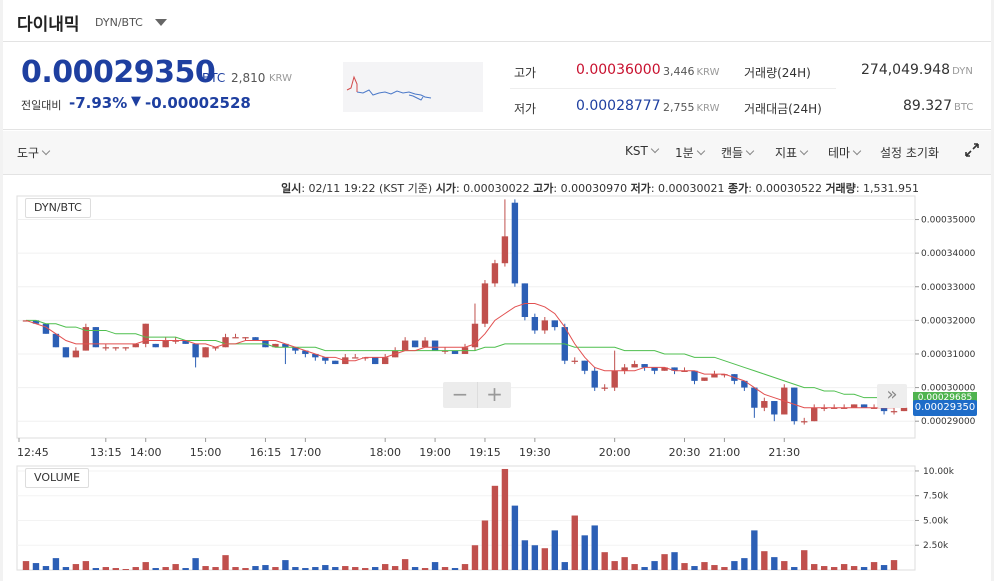 This screenshot has width=994, height=581. What do you see at coordinates (690, 152) in the screenshot?
I see `interval-menu: 1분` at bounding box center [690, 152].